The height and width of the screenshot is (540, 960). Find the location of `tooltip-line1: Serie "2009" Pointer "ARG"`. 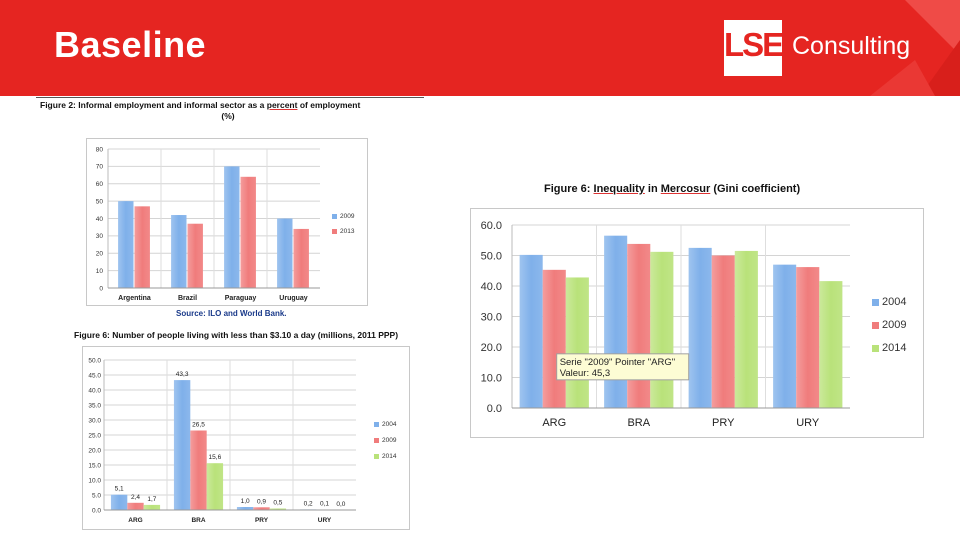

tooltip-line1: Serie "2009" Pointer "ARG" is located at coordinates (617, 362).